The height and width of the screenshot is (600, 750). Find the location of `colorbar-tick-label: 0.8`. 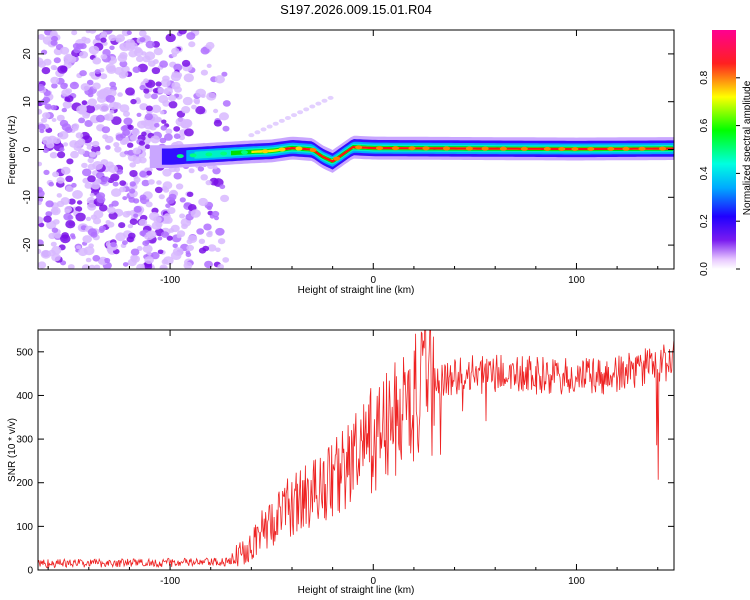

colorbar-tick-label: 0.8 is located at coordinates (704, 77).